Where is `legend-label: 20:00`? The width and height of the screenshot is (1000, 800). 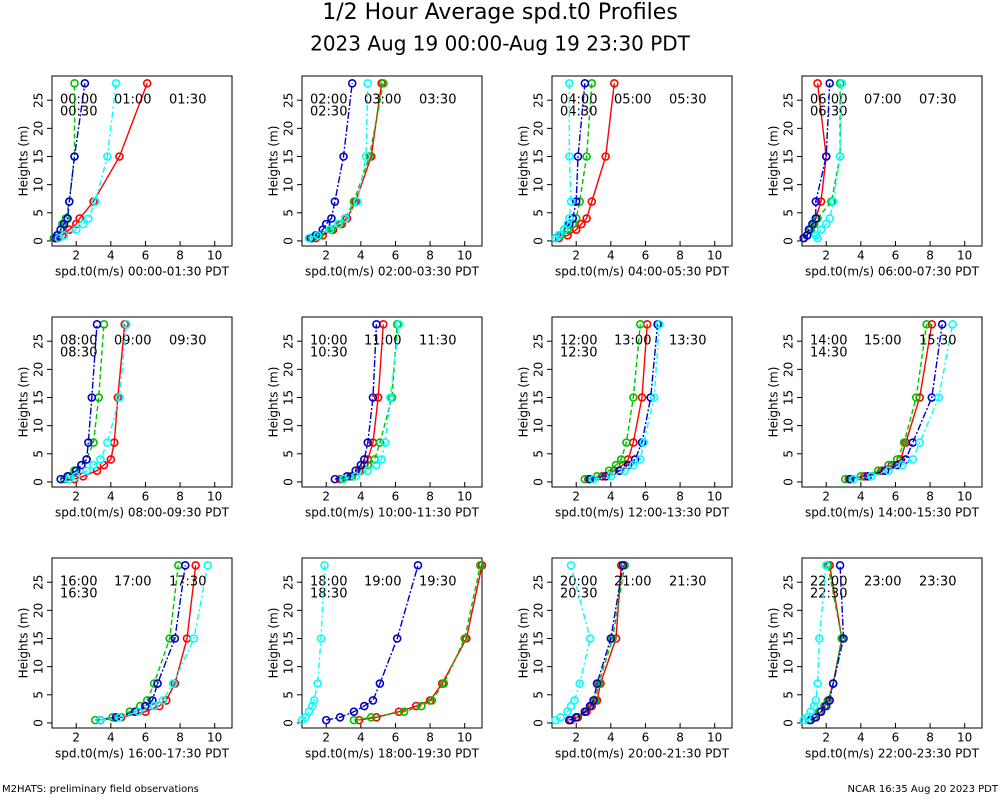
legend-label: 20:00 is located at coordinates (578, 582).